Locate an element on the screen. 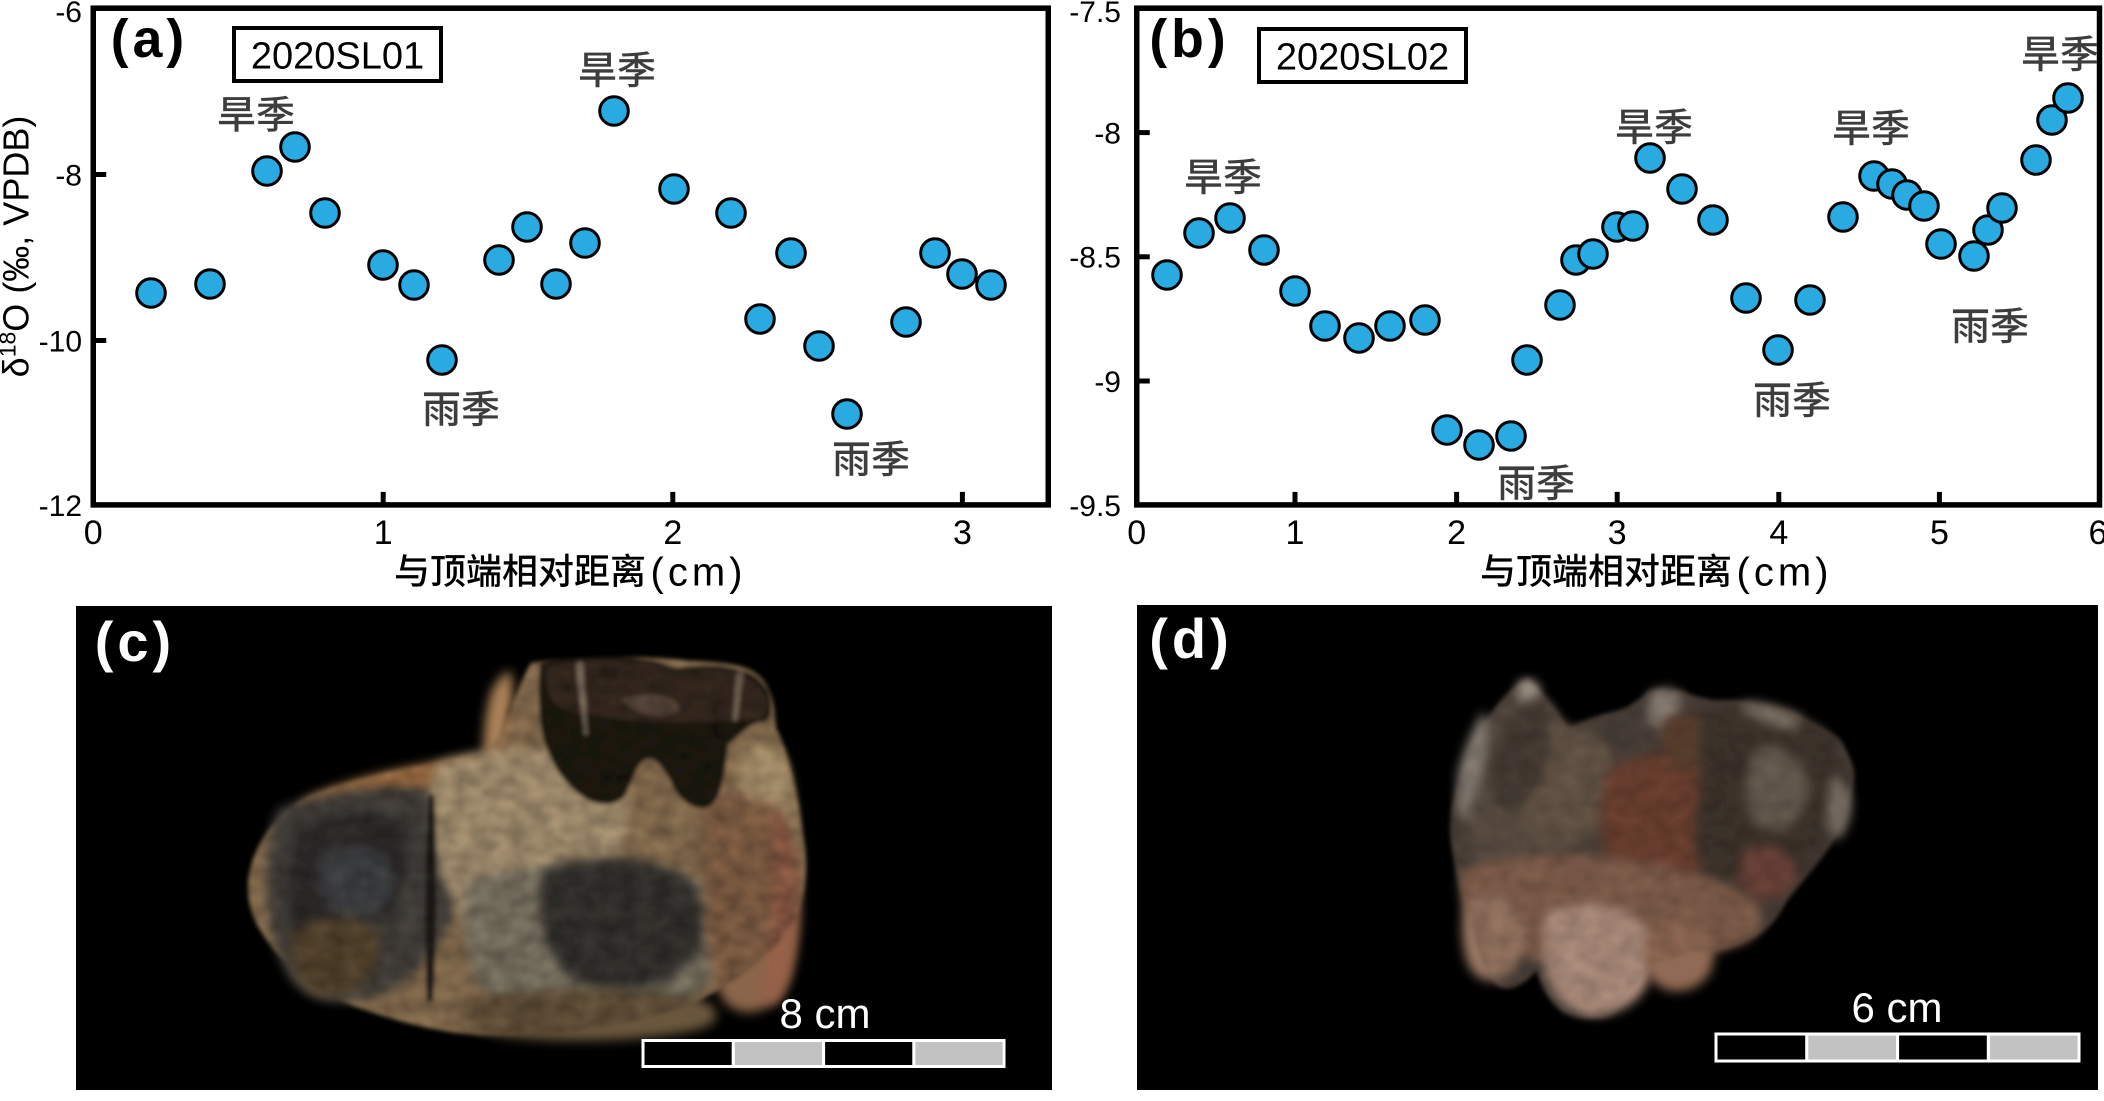 The image size is (2104, 1101). svg-text: 5 is located at coordinates (1939, 533).